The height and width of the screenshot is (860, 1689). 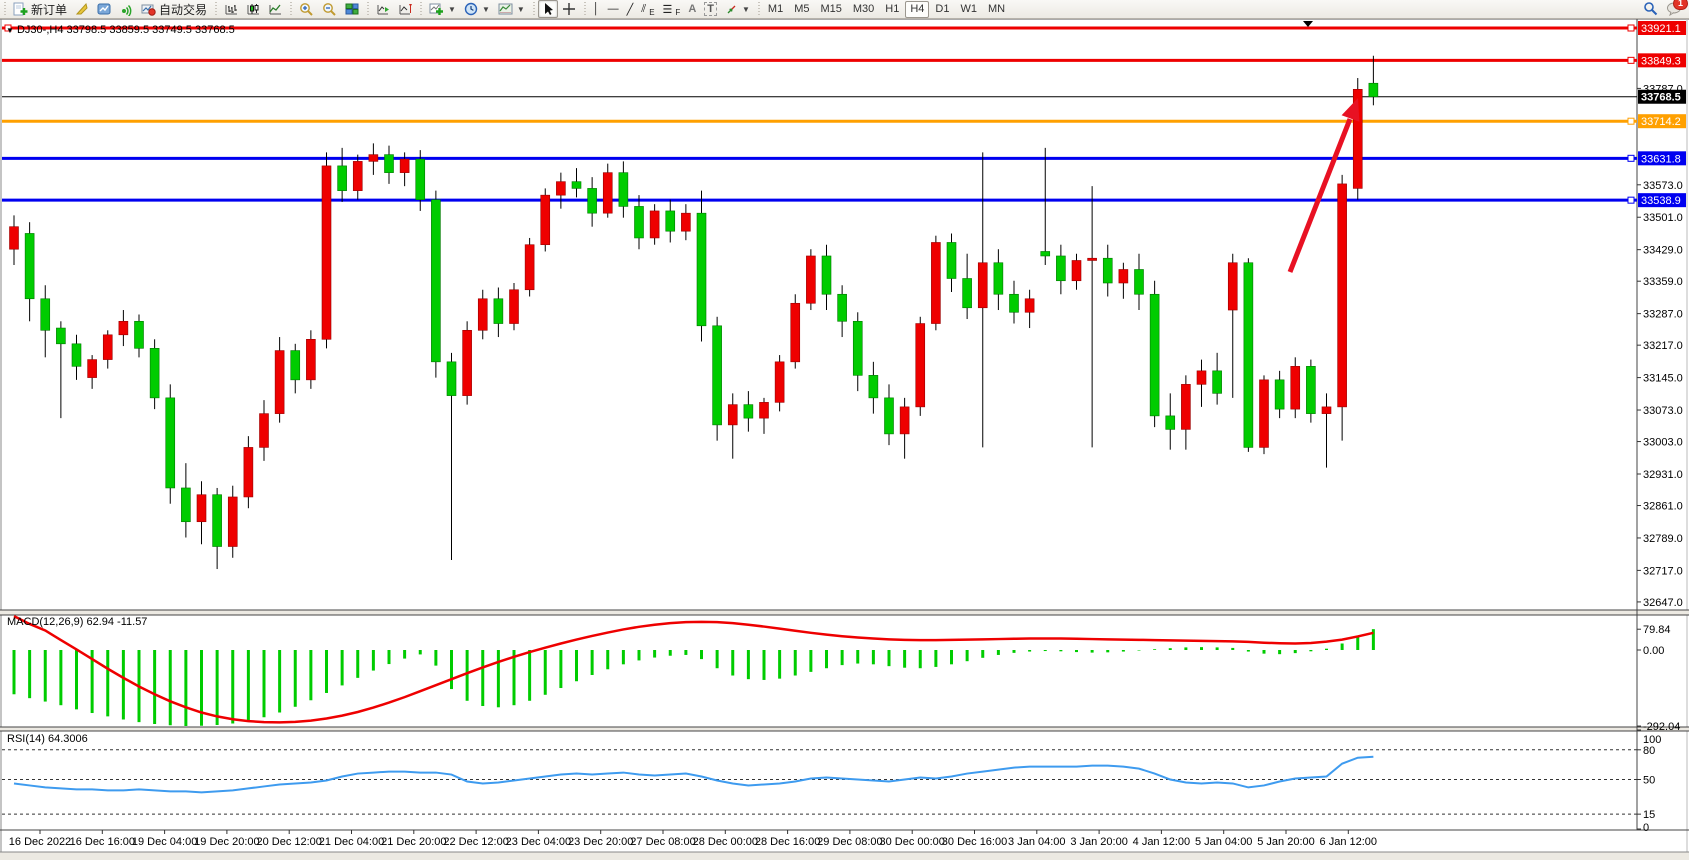 I want to click on timeframe-button-D1: D1, so click(x=942, y=8).